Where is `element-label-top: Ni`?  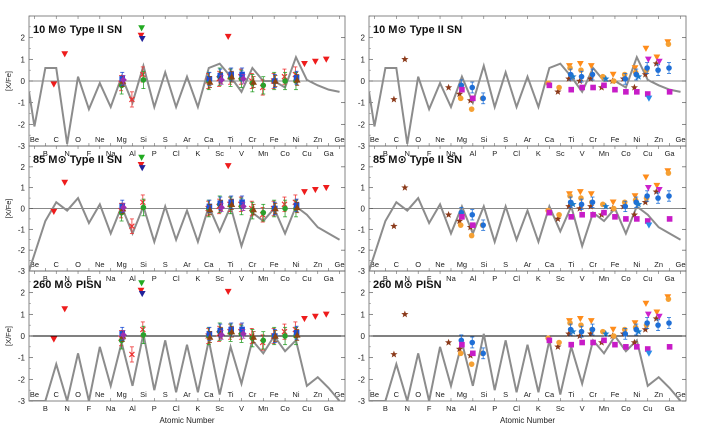 element-label-top: Ni is located at coordinates (636, 264).